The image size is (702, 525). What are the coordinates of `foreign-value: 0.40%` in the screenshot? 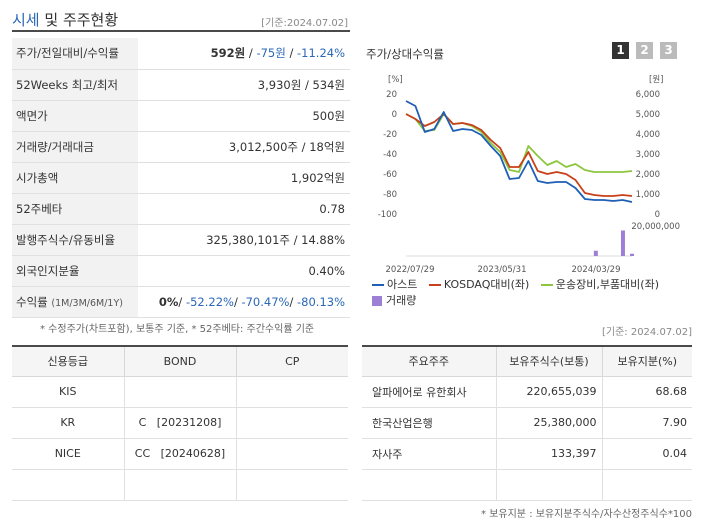 It's located at (244, 271).